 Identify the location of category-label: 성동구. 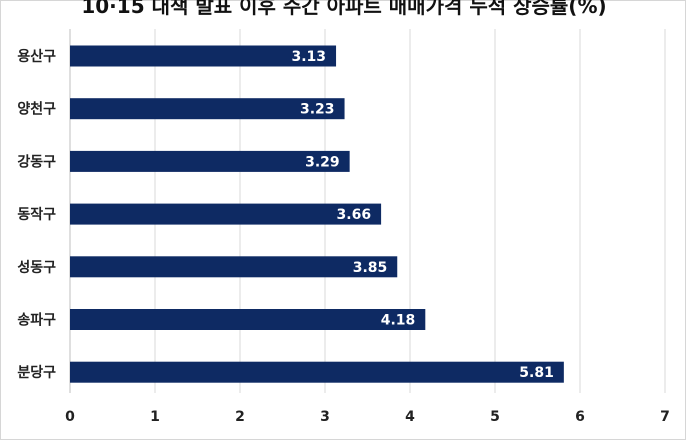
(36, 268).